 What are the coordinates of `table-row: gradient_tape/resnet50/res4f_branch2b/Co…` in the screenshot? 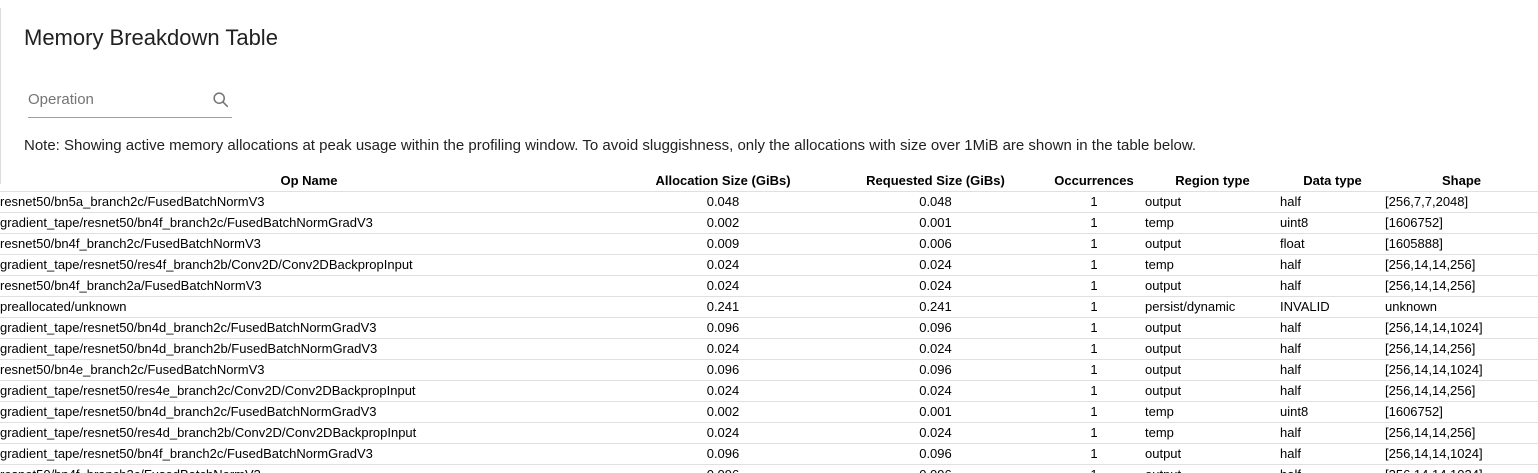 It's located at (769, 265).